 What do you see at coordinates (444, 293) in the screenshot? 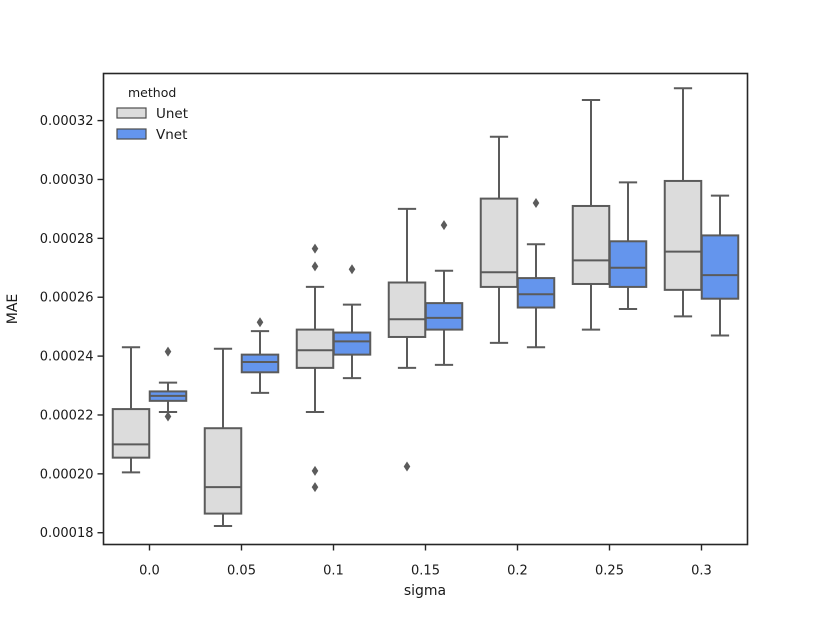
I see `box-vnet-0.15` at bounding box center [444, 293].